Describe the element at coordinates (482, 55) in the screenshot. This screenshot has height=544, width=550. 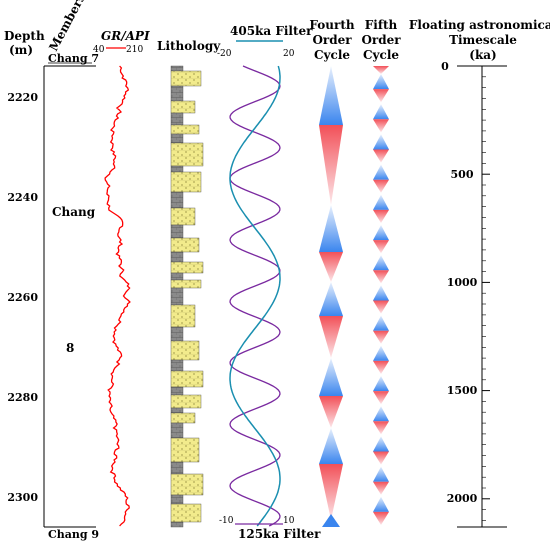
I see `timescale-header-3: (ka)` at that location.